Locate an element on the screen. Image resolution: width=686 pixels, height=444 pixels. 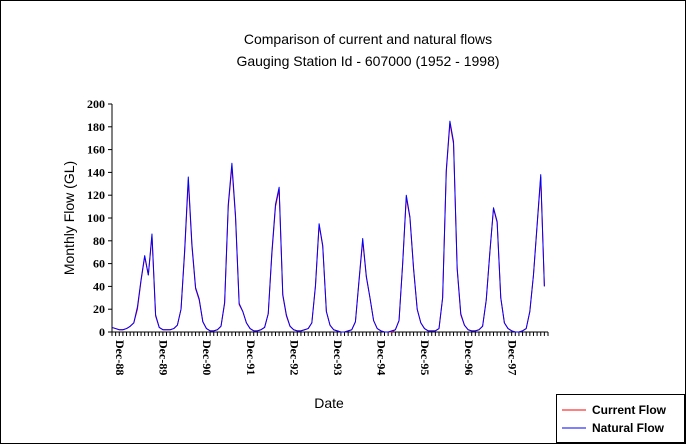
y-tick-label: 120 is located at coordinates (96, 195).